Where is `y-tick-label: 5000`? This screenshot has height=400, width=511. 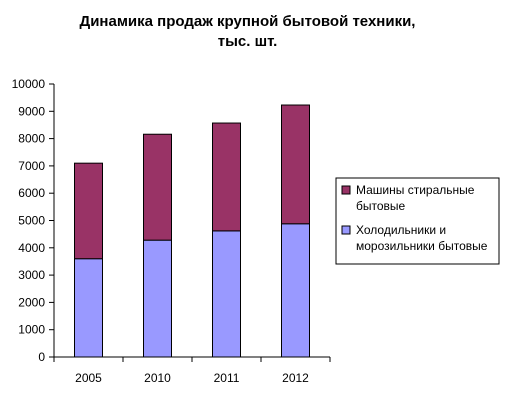 y-tick-label: 5000 is located at coordinates (31, 221).